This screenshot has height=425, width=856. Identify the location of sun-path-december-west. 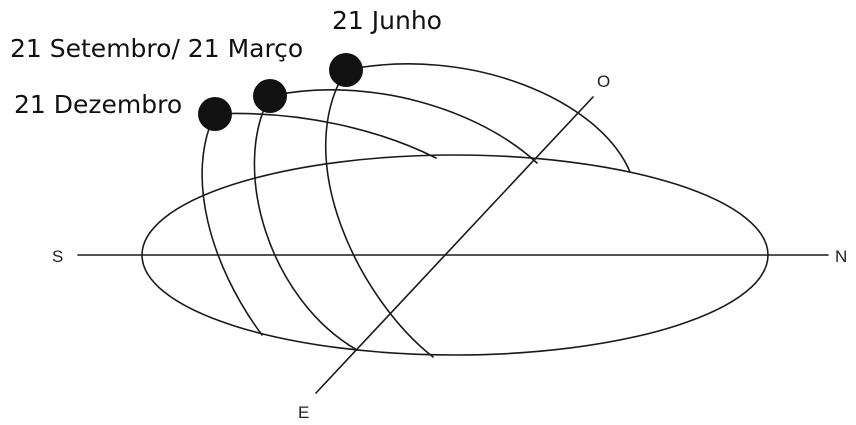
(325, 135).